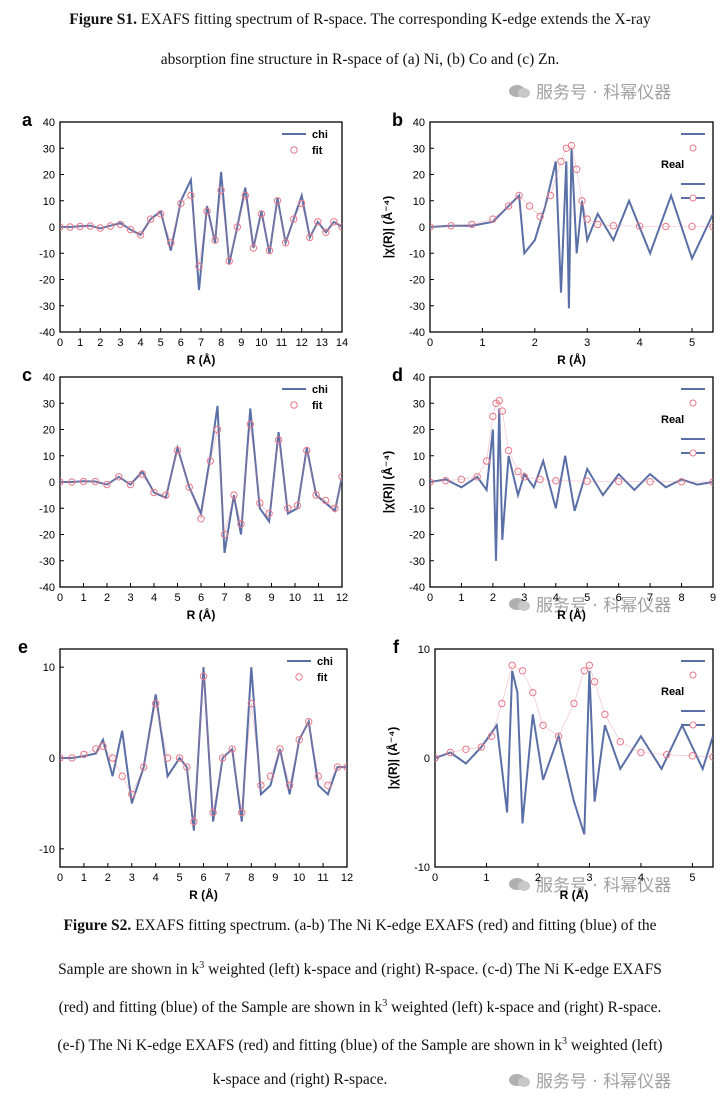 The image size is (720, 1095). What do you see at coordinates (49, 149) in the screenshot?
I see `y-tick-label: 30` at bounding box center [49, 149].